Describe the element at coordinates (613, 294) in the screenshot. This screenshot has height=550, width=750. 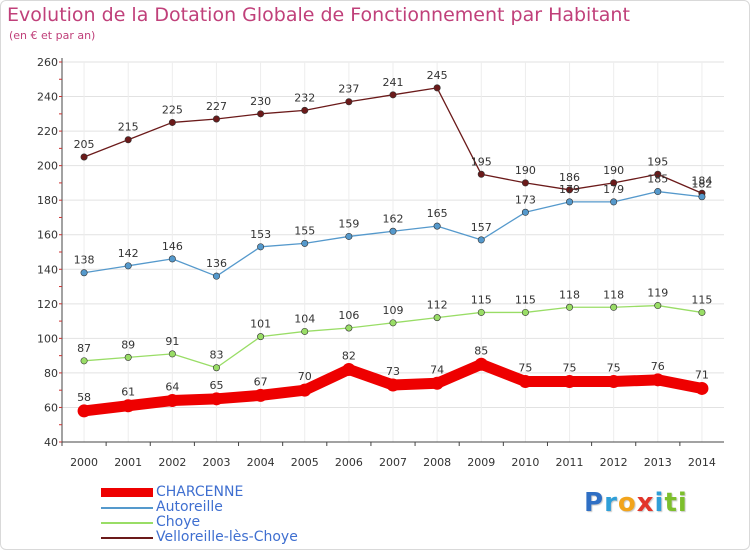
I see `data-label: 118` at that location.